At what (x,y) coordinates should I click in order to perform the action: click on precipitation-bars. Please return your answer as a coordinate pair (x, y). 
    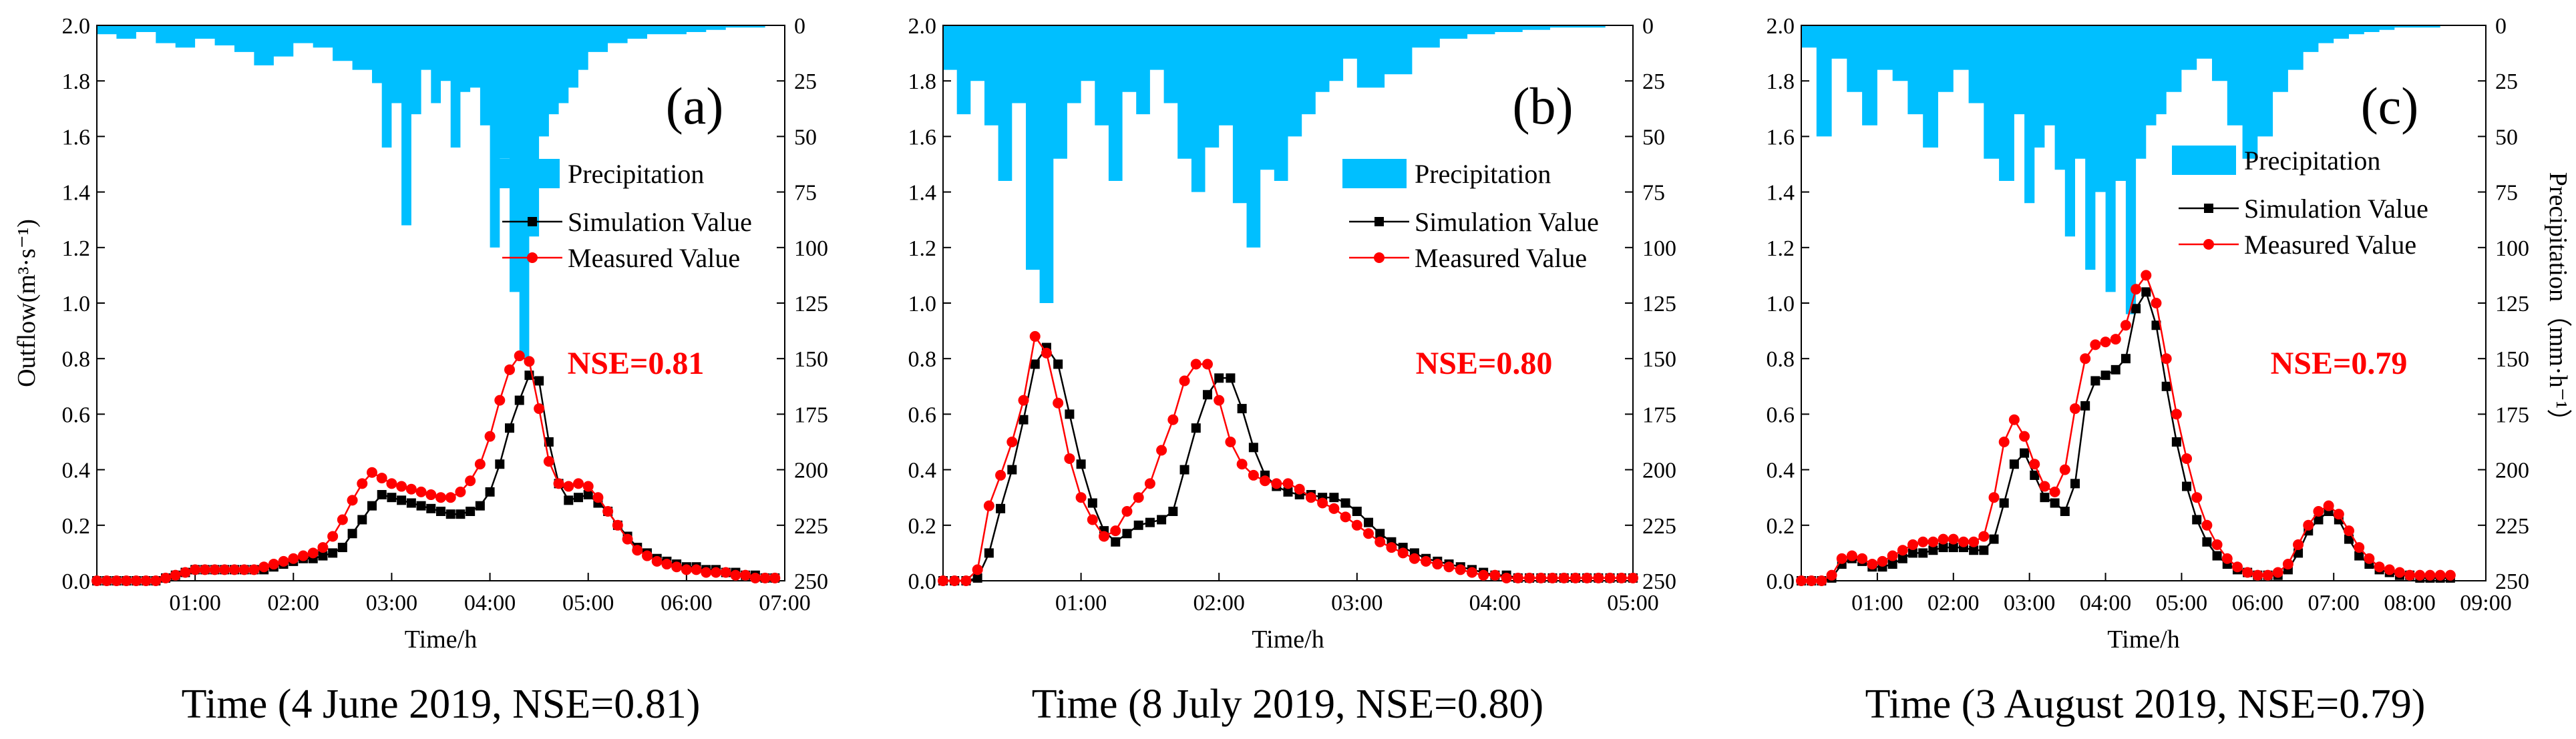
    Looking at the image, I should click on (1288, 164).